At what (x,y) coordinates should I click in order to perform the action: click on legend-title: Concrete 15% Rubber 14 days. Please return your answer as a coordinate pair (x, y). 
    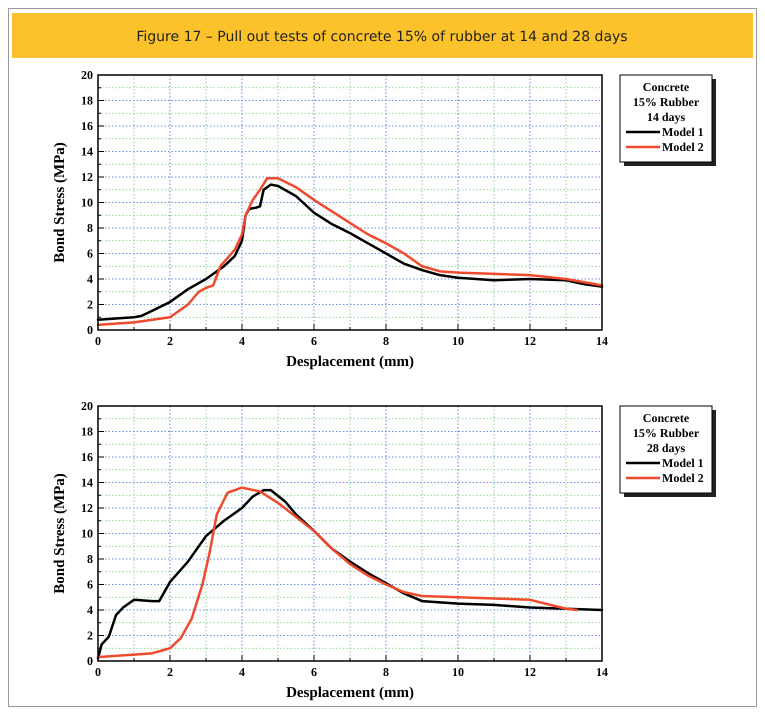
    Looking at the image, I should click on (666, 102).